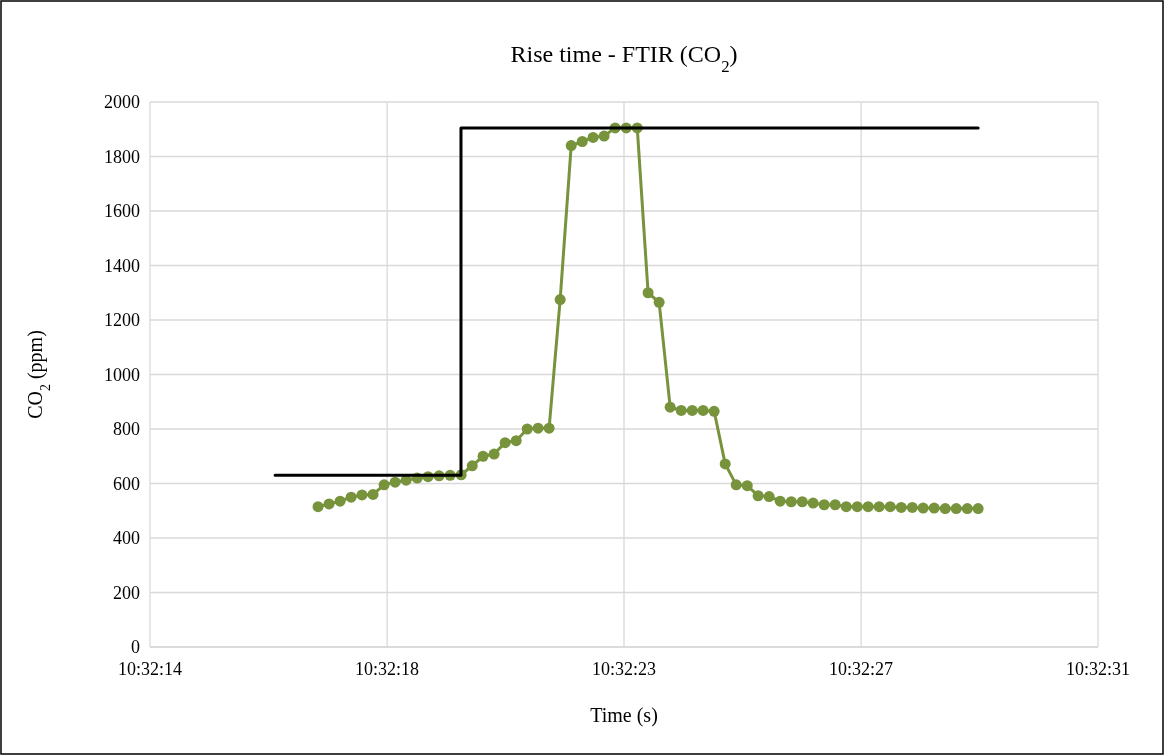 The width and height of the screenshot is (1164, 755). I want to click on x-tick-label: 10:32:27, so click(861, 669).